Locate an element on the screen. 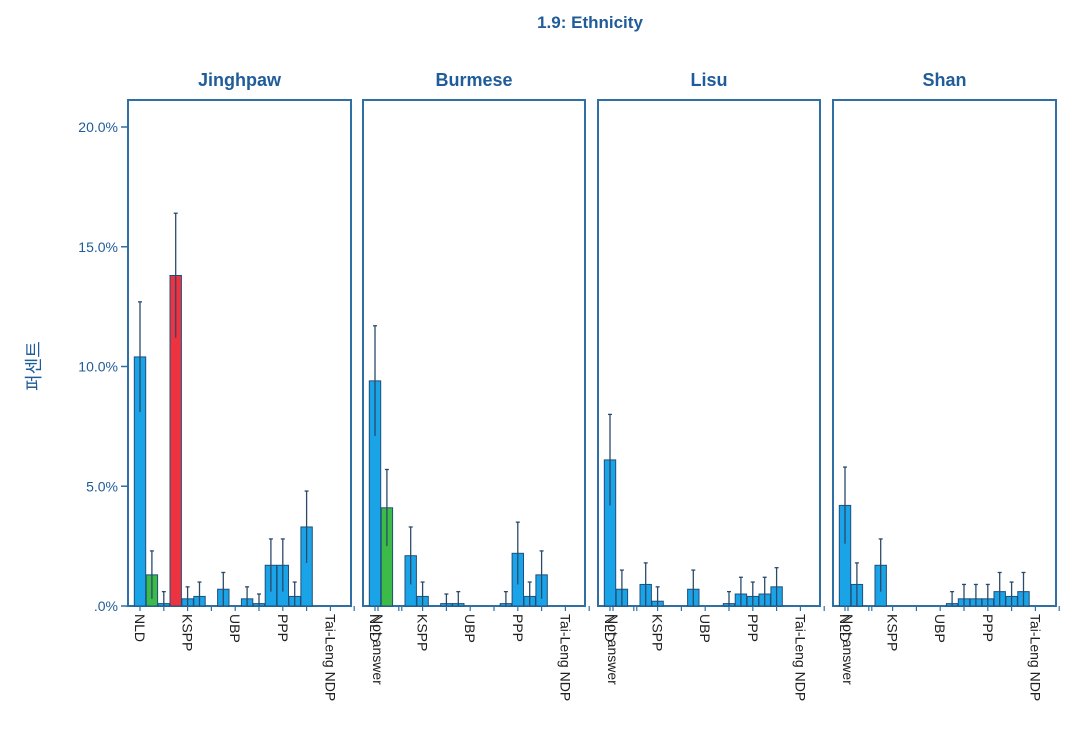 This screenshot has height=732, width=1066. y-axis: .0% 5.0% 10.0% 15.0% 20.0% is located at coordinates (103, 366).